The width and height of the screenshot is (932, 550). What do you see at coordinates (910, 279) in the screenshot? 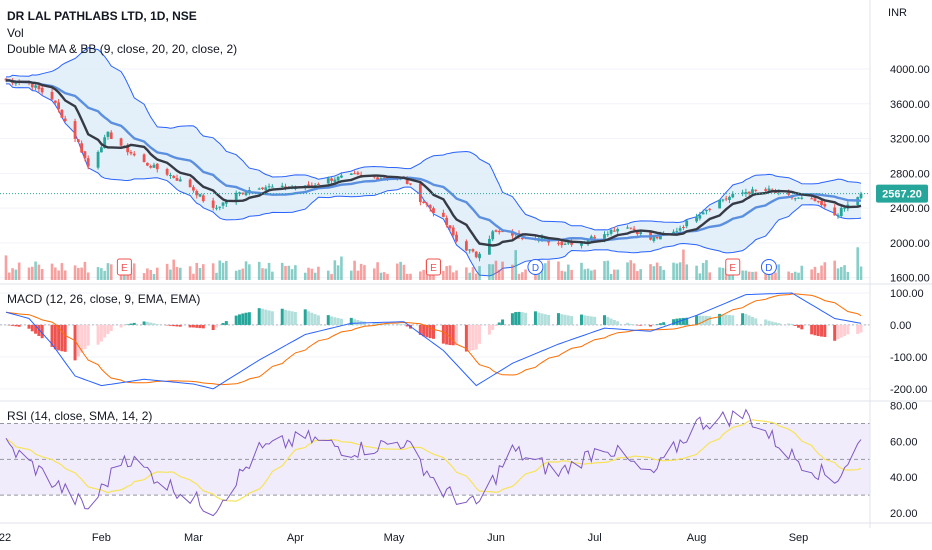
I see `price-axis-label: 1600.00` at bounding box center [910, 279].